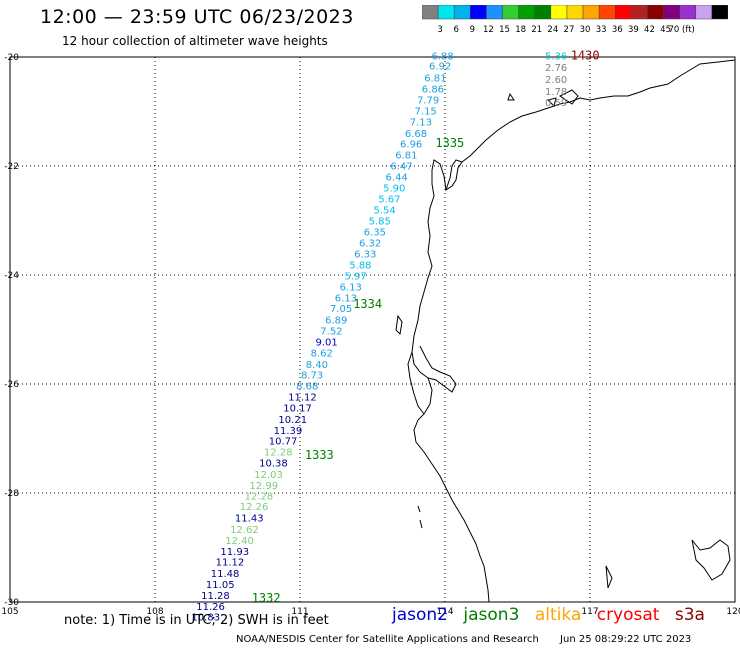 The height and width of the screenshot is (650, 740). What do you see at coordinates (488, 30) in the screenshot?
I see `scale-label: 12` at bounding box center [488, 30].